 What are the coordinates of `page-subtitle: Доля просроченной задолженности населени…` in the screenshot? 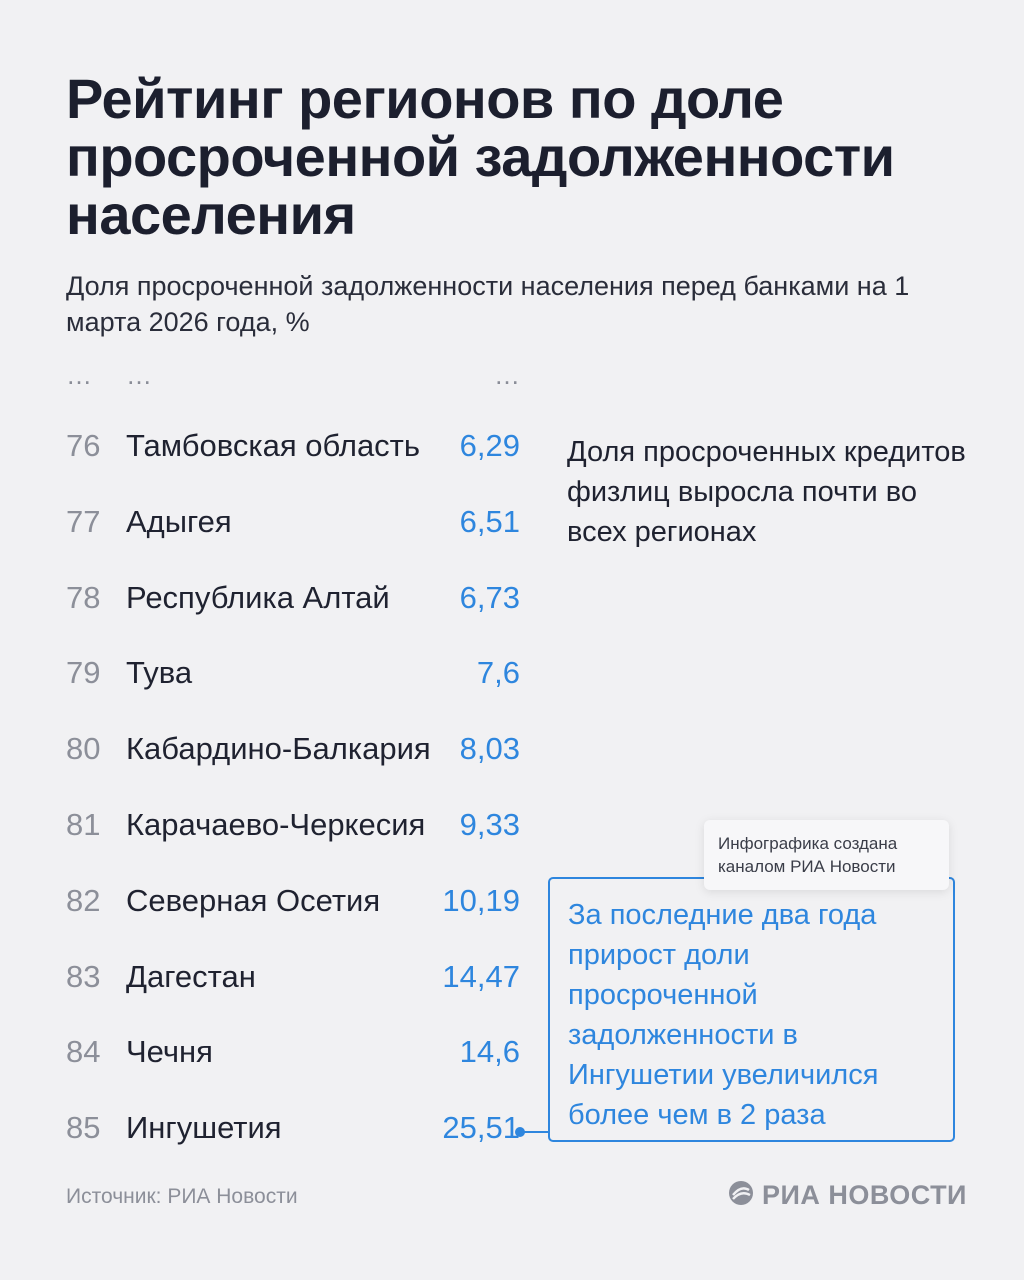 It's located at (488, 304).